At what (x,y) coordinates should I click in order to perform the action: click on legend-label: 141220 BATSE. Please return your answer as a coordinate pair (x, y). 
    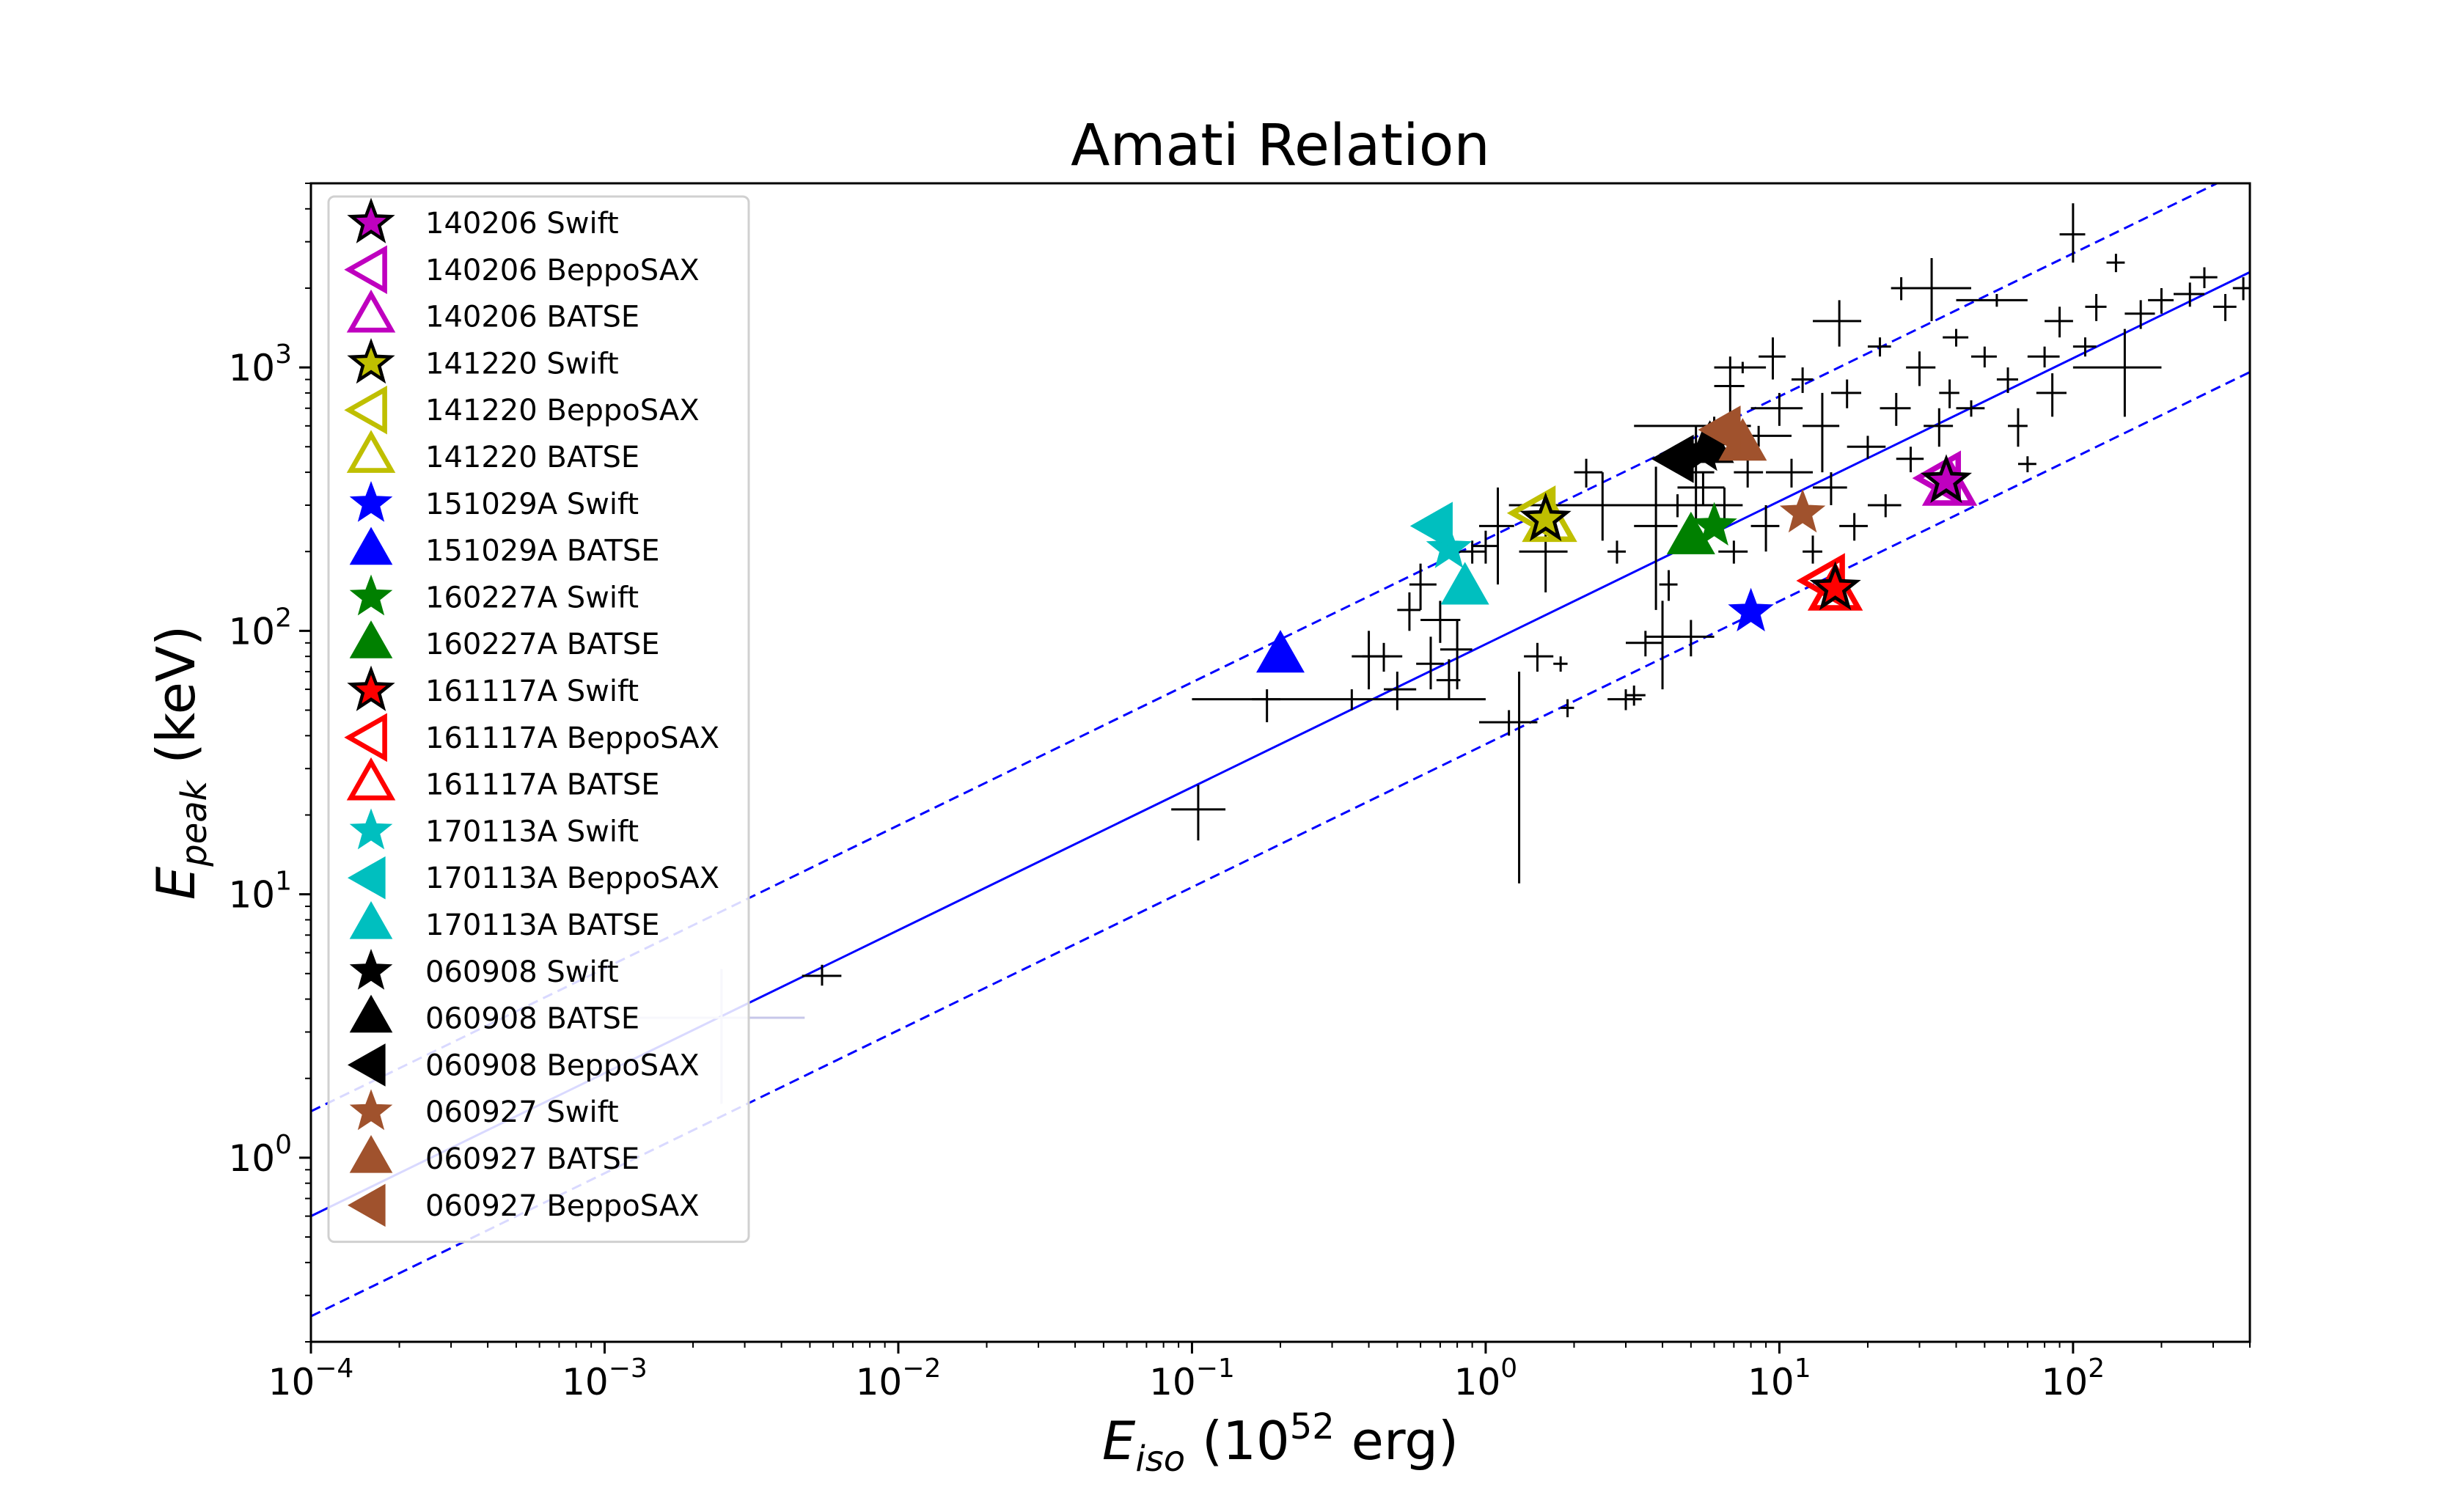
    Looking at the image, I should click on (532, 457).